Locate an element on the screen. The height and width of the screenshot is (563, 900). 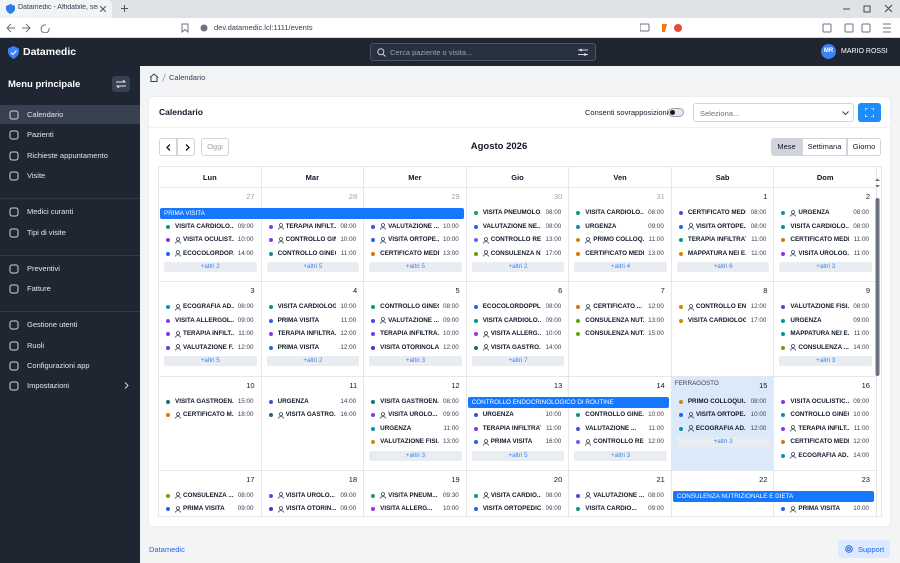
event: VISITA GASTROEN... 15:00 is located at coordinates (210, 402).